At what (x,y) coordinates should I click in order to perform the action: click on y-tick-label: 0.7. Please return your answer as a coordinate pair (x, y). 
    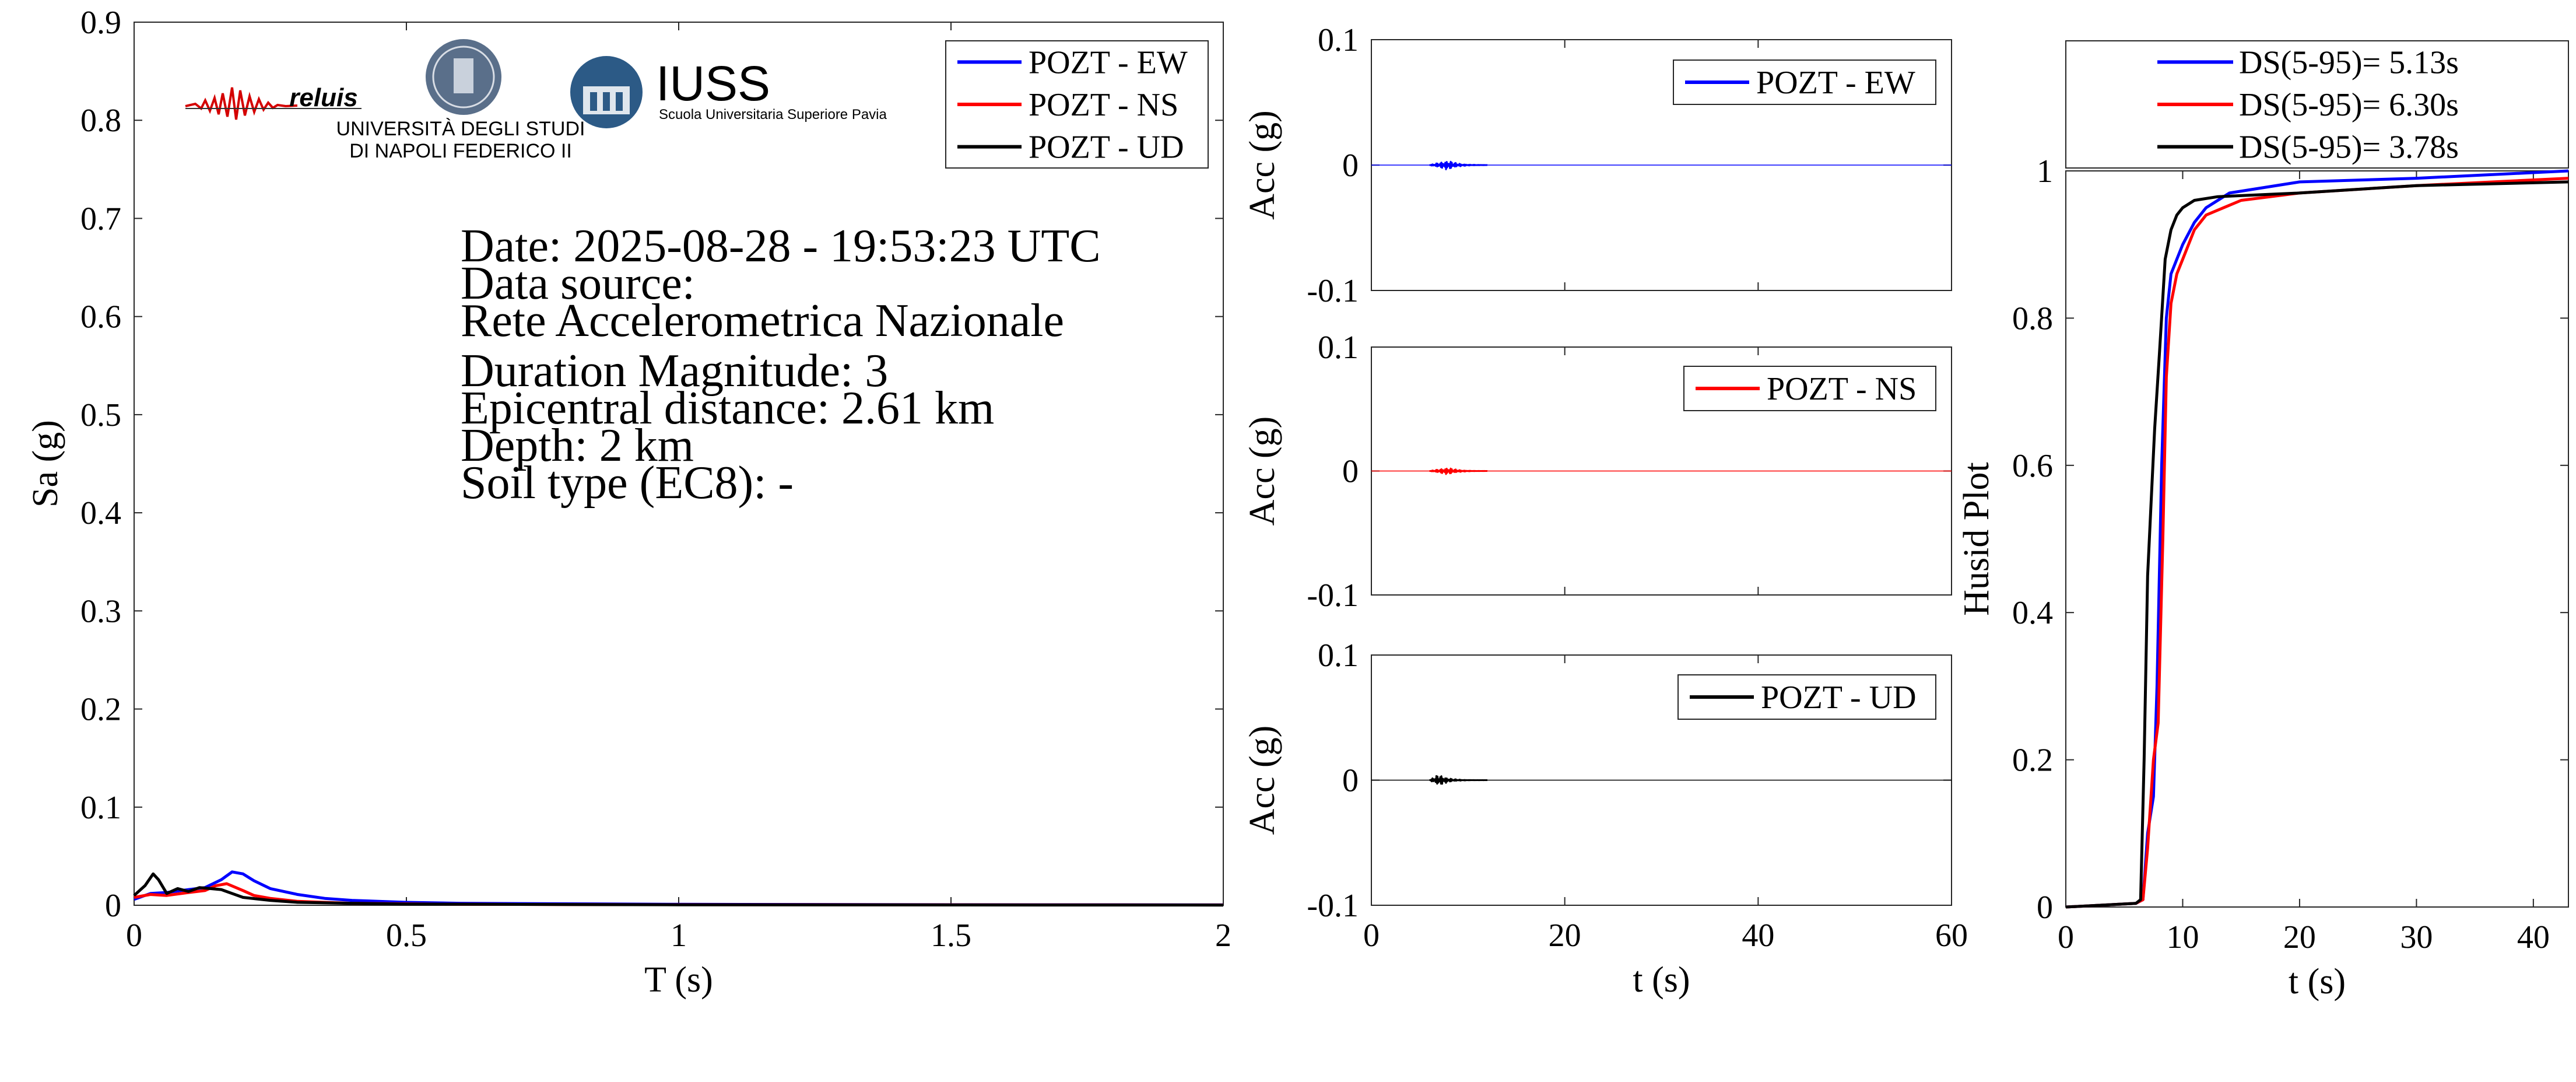
    Looking at the image, I should click on (100, 219).